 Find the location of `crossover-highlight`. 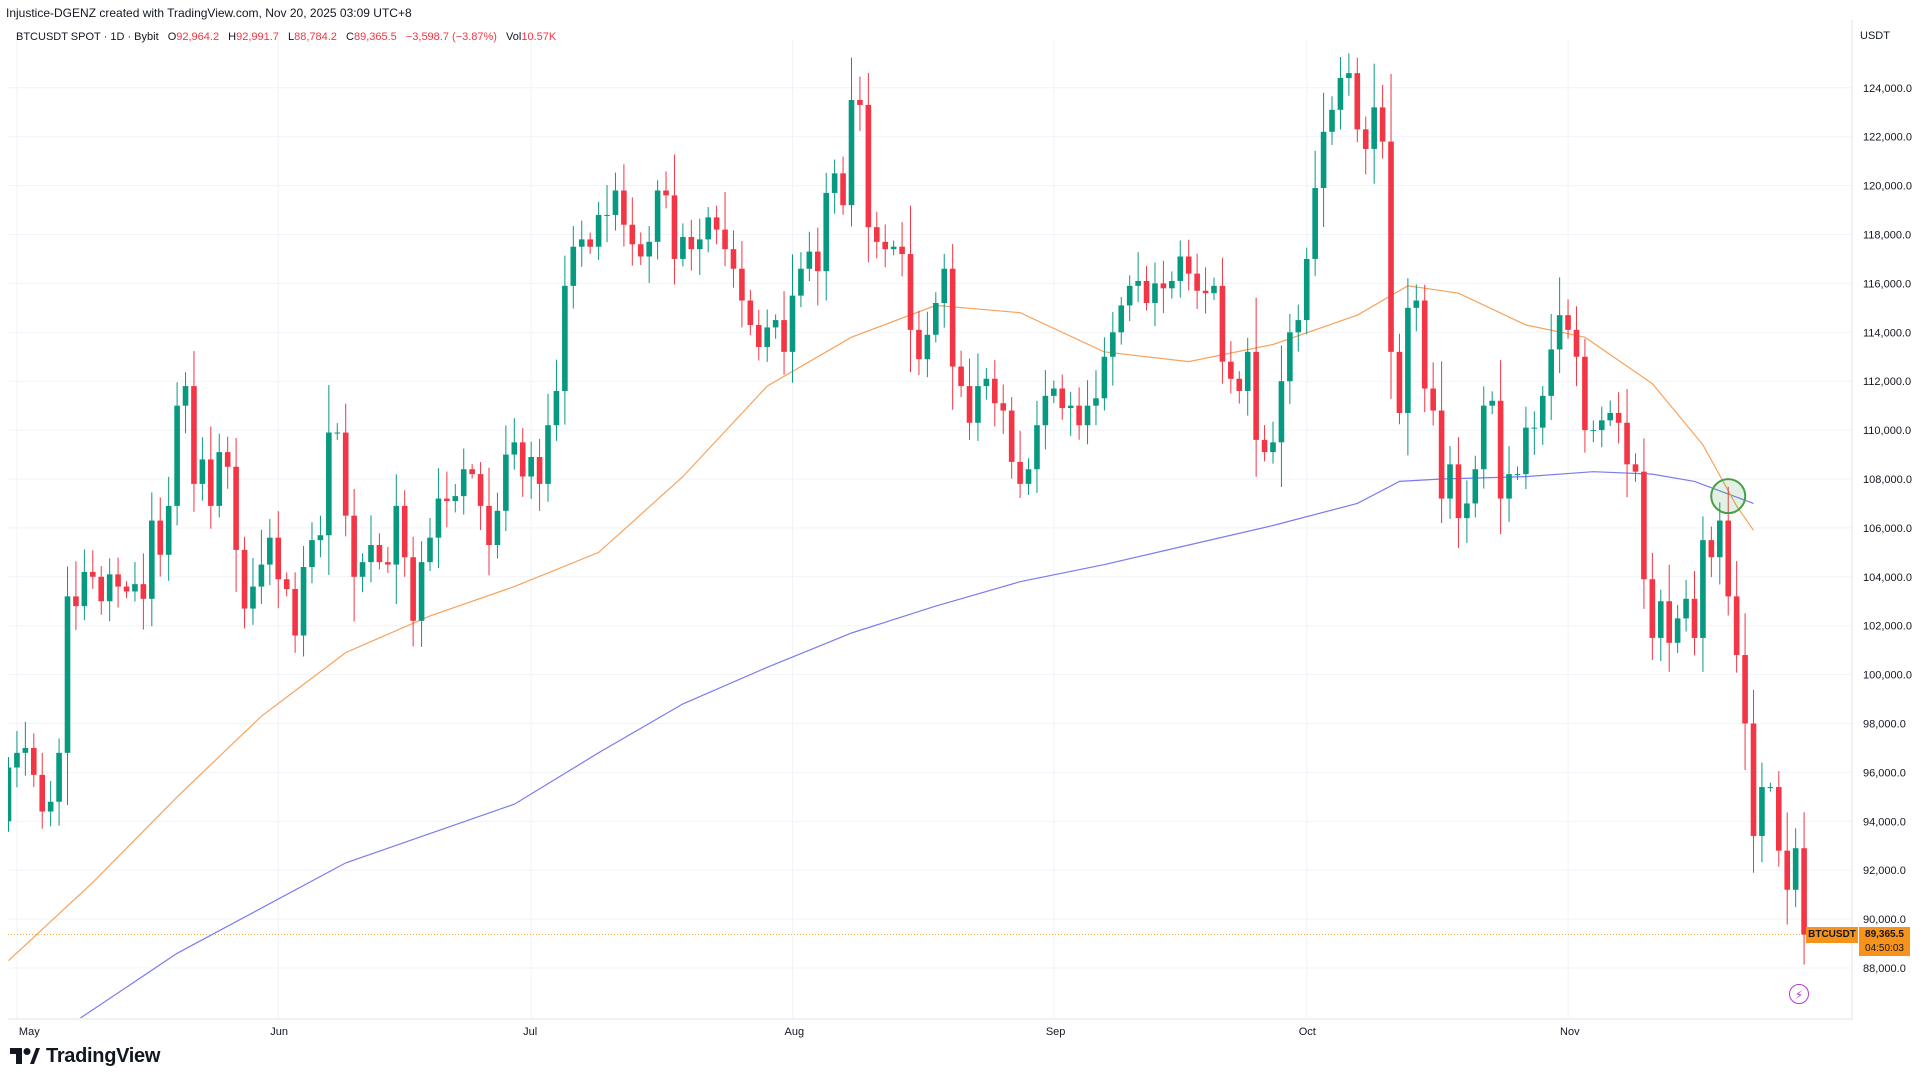

crossover-highlight is located at coordinates (1728, 496).